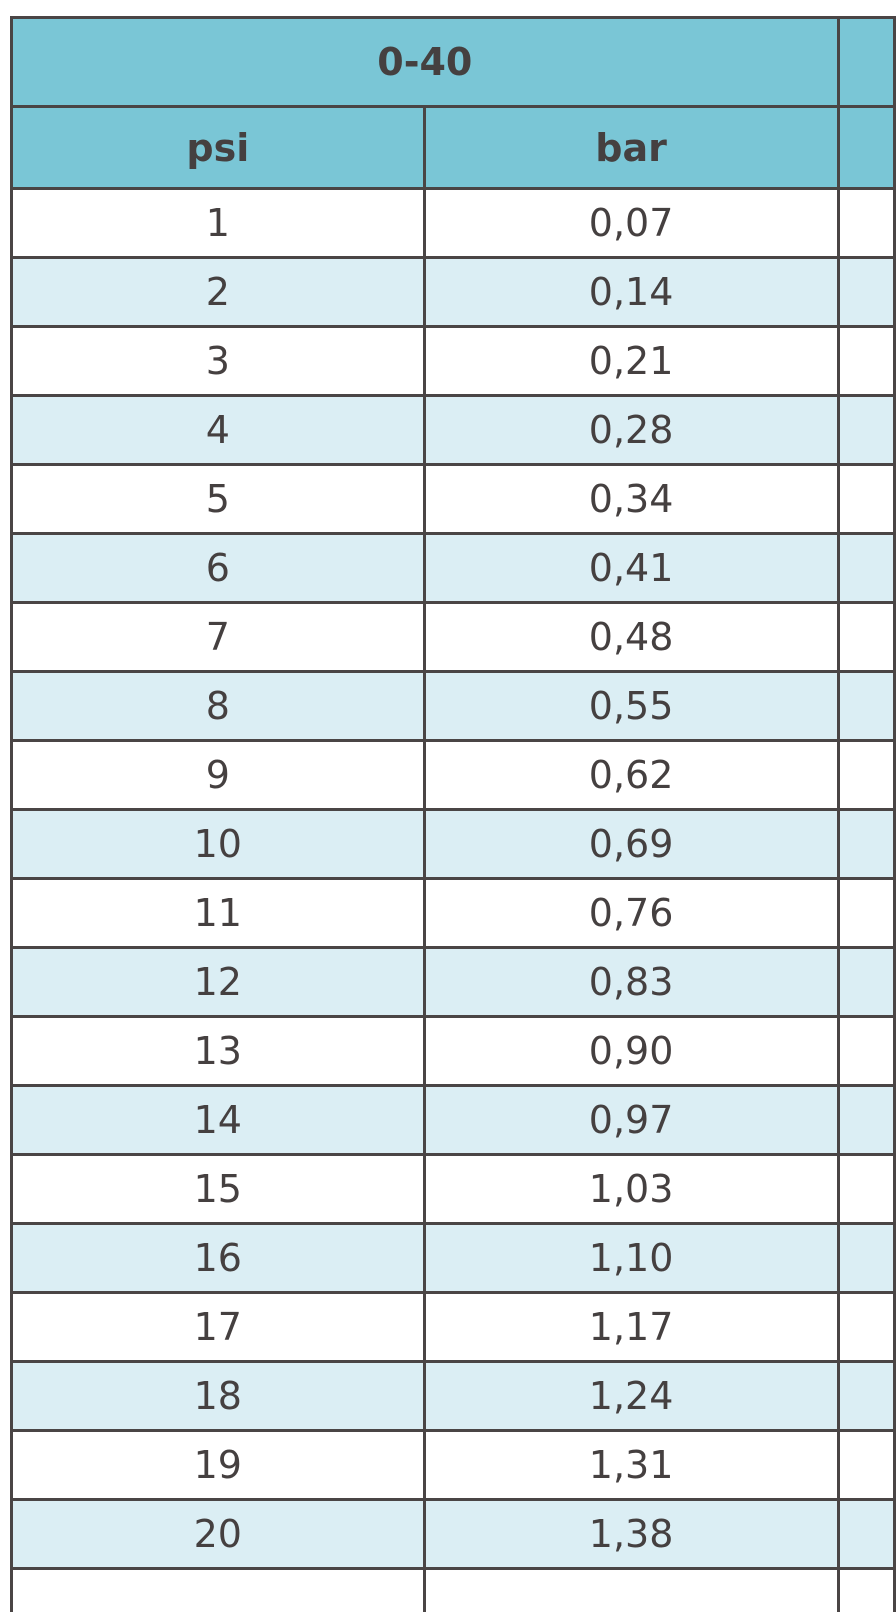  What do you see at coordinates (218, 637) in the screenshot?
I see `psi-cell: 7` at bounding box center [218, 637].